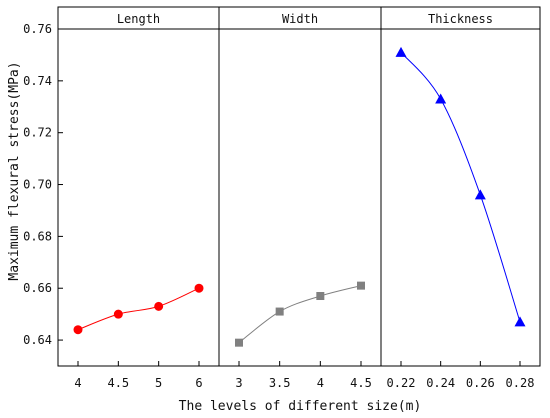 The height and width of the screenshot is (418, 550). Describe the element at coordinates (198, 383) in the screenshot. I see `x-tick-label: 6` at that location.